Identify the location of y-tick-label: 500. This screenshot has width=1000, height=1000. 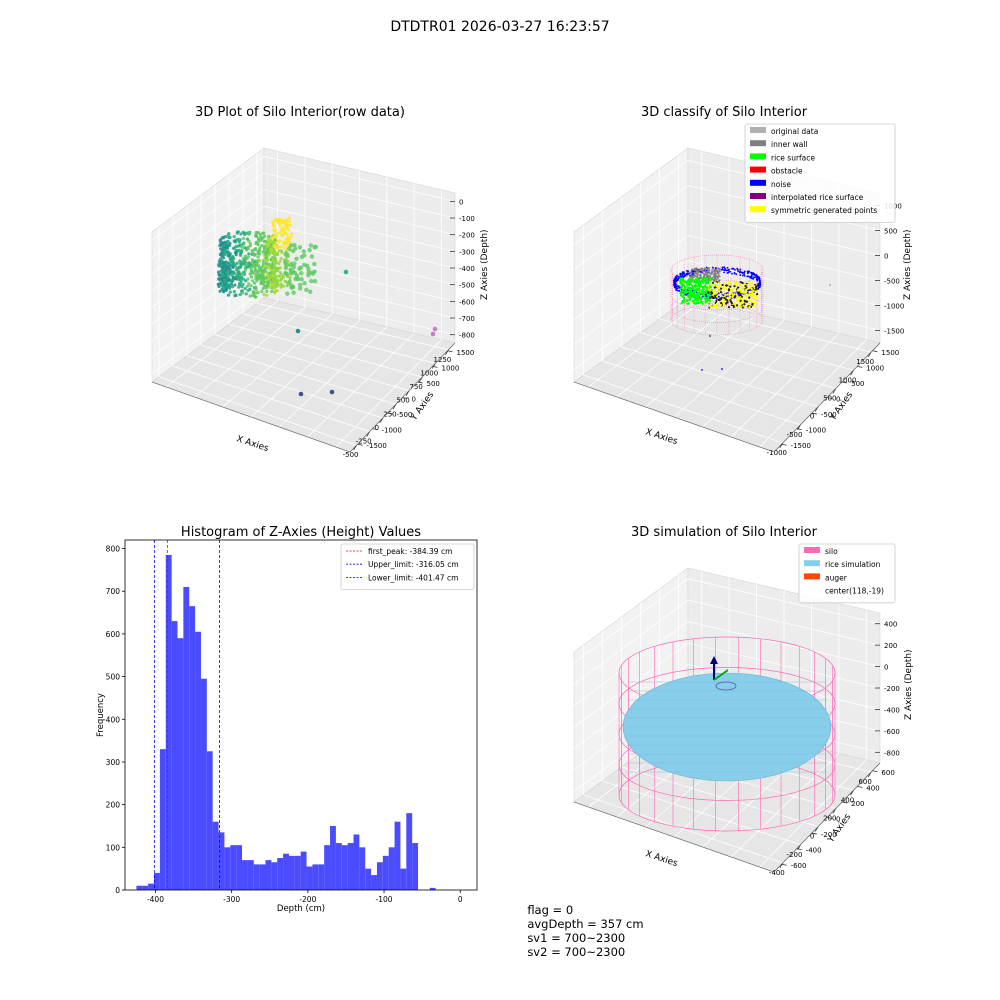
(857, 384).